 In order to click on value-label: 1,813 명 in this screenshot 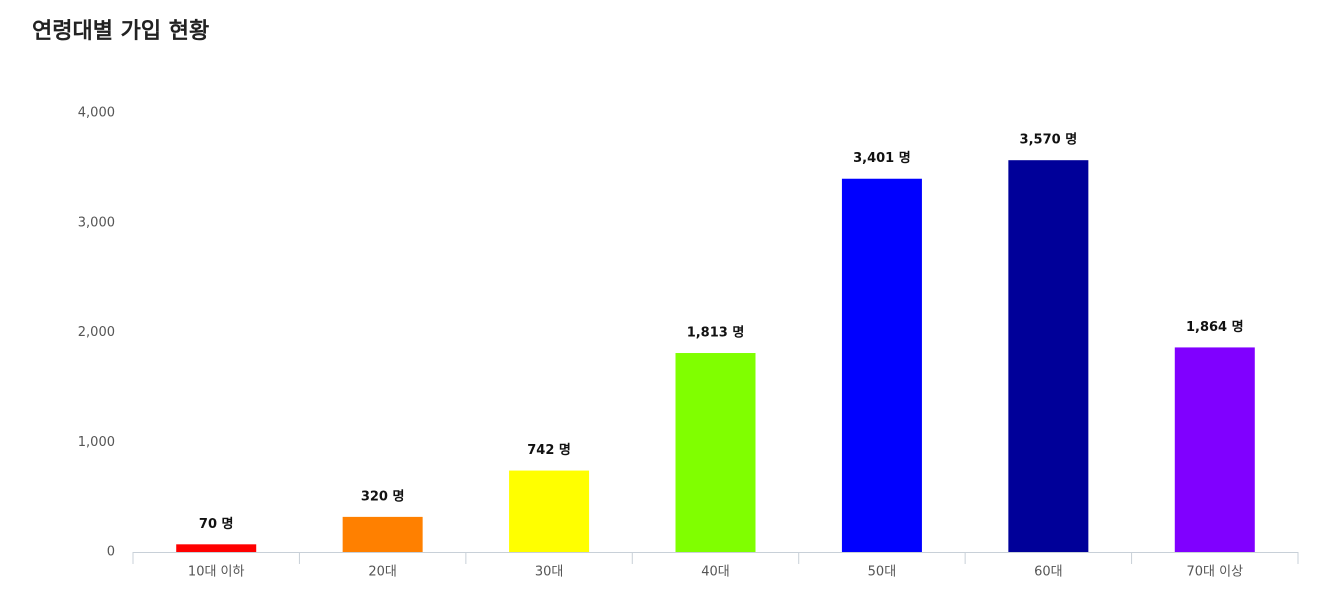, I will do `click(716, 333)`.